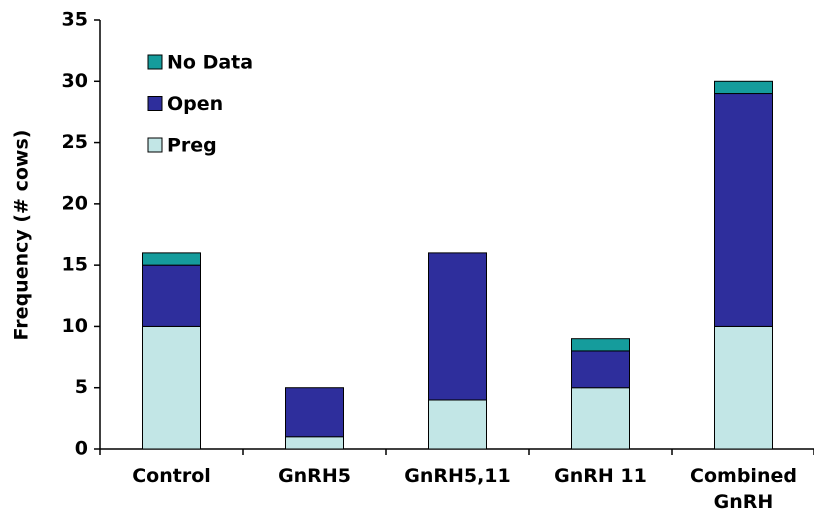 Image resolution: width=814 pixels, height=527 pixels. I want to click on y-tick-label: 20, so click(75, 203).